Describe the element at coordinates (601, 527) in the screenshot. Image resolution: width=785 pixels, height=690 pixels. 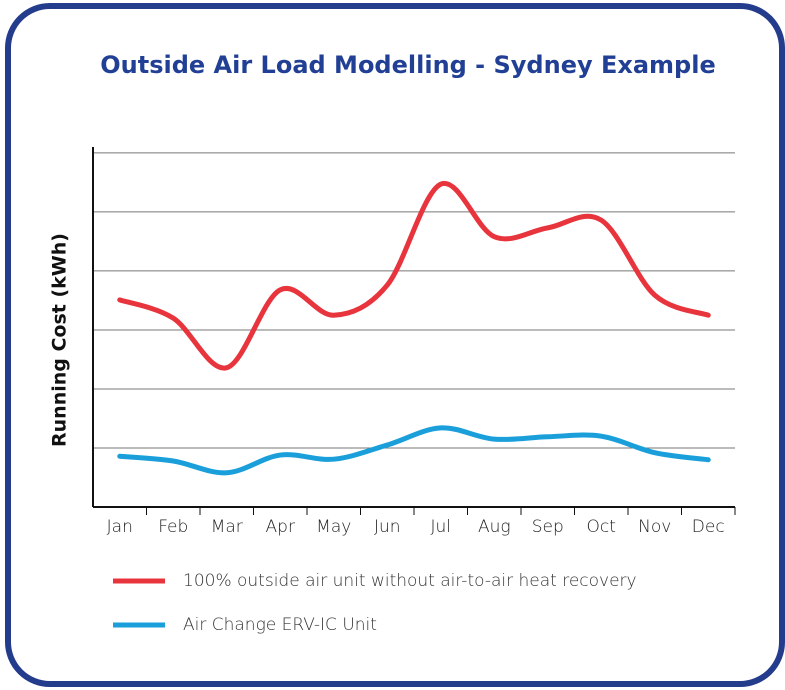
I see `x-tick-label: Oct` at that location.